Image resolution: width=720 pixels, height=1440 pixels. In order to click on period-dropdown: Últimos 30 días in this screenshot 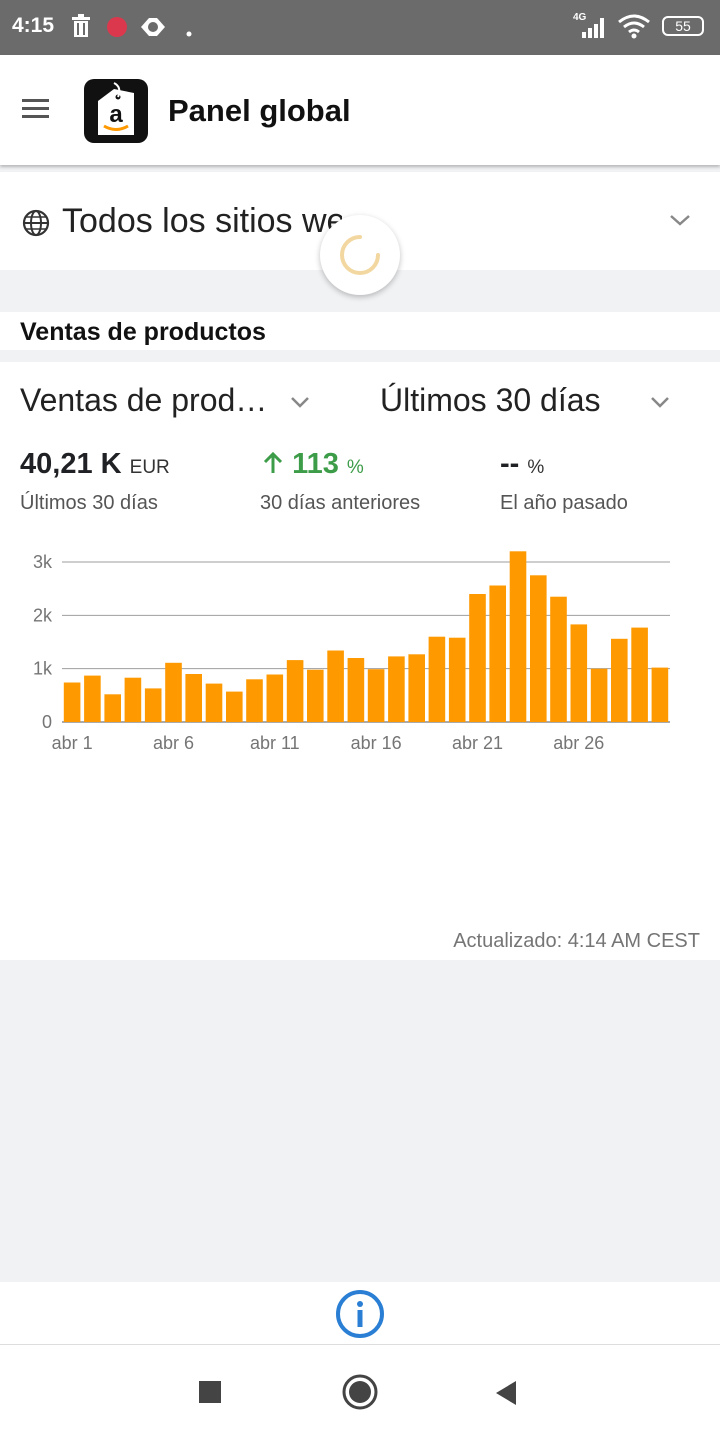, I will do `click(490, 400)`.